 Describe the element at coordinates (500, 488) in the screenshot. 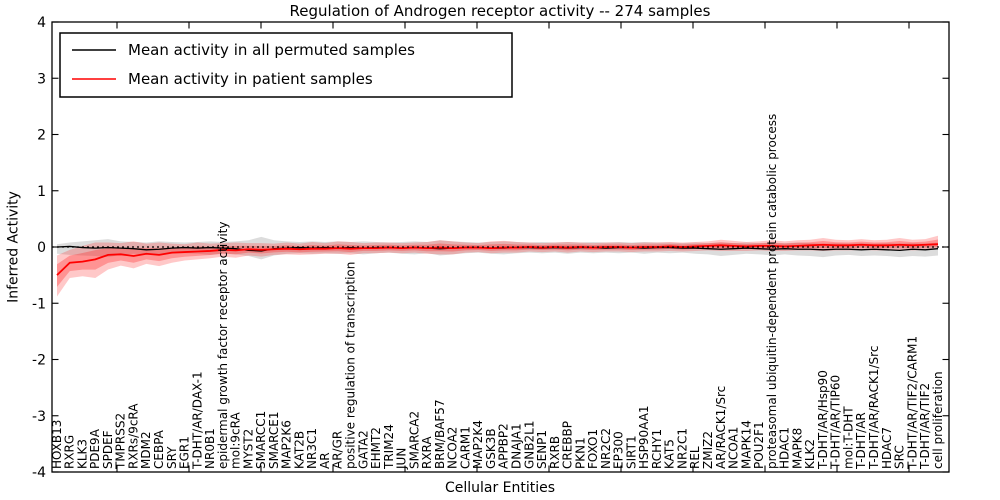

I see `x-axis-label: Cellular Entities` at that location.